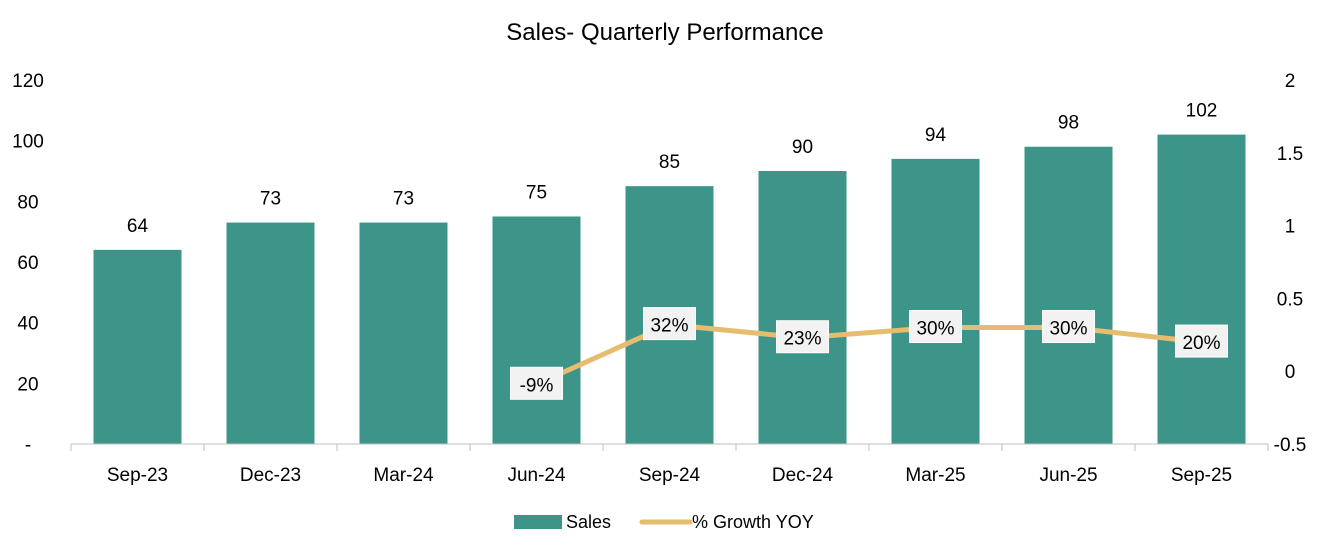  What do you see at coordinates (1290, 299) in the screenshot?
I see `right-axis-tick-label: 0.5` at bounding box center [1290, 299].